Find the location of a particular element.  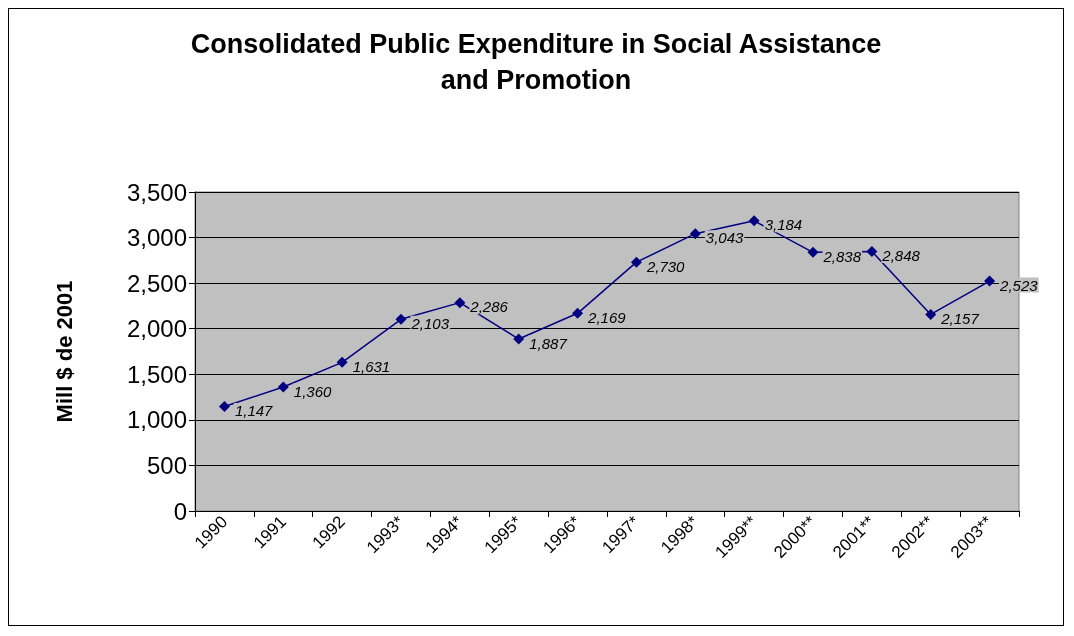

y-tick-label: 1,500 is located at coordinates (156, 374).